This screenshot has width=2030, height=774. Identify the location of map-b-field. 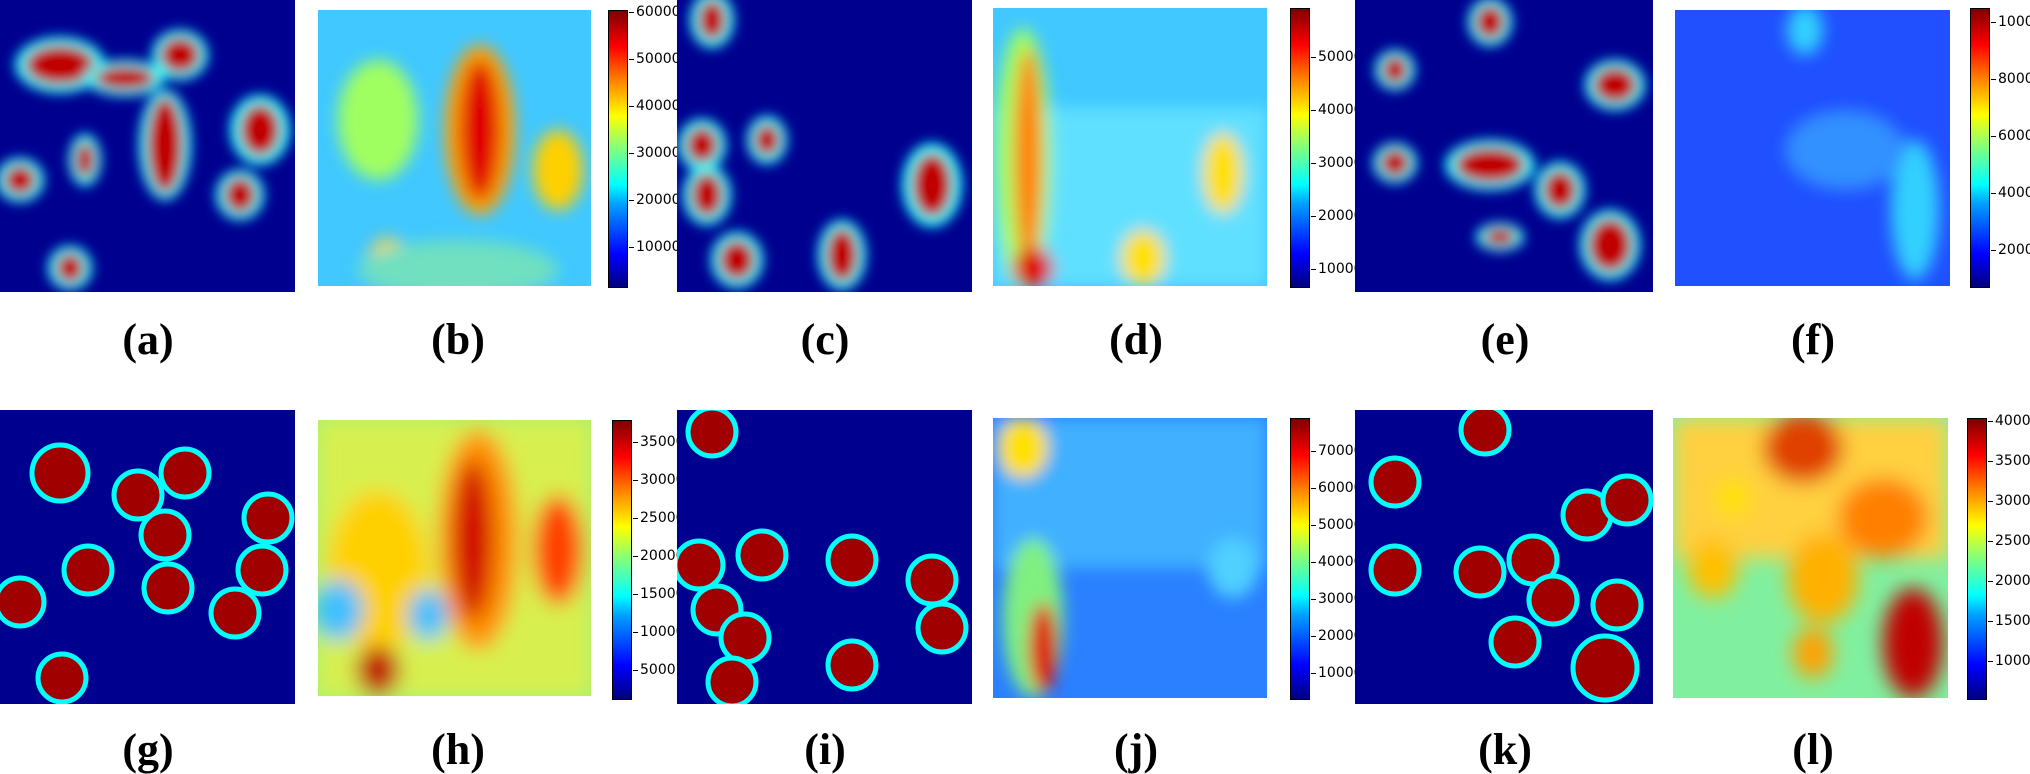
(460, 165).